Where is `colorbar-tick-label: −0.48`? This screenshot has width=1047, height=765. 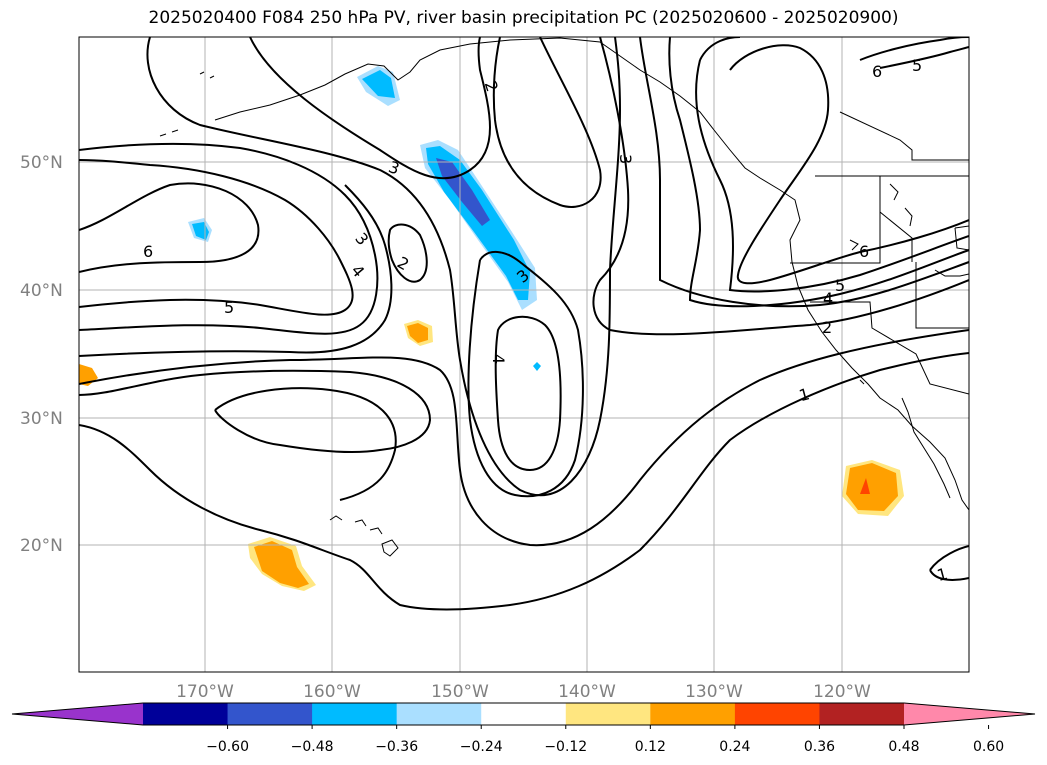
colorbar-tick-label: −0.48 is located at coordinates (312, 747).